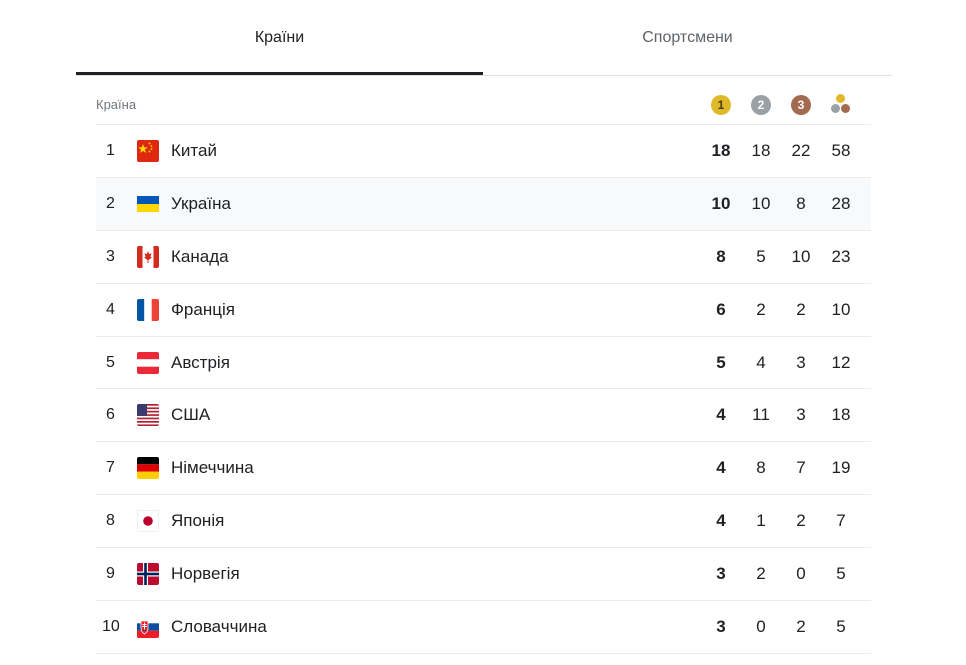 This screenshot has width=966, height=665. I want to click on country-name: Норвегія, so click(205, 574).